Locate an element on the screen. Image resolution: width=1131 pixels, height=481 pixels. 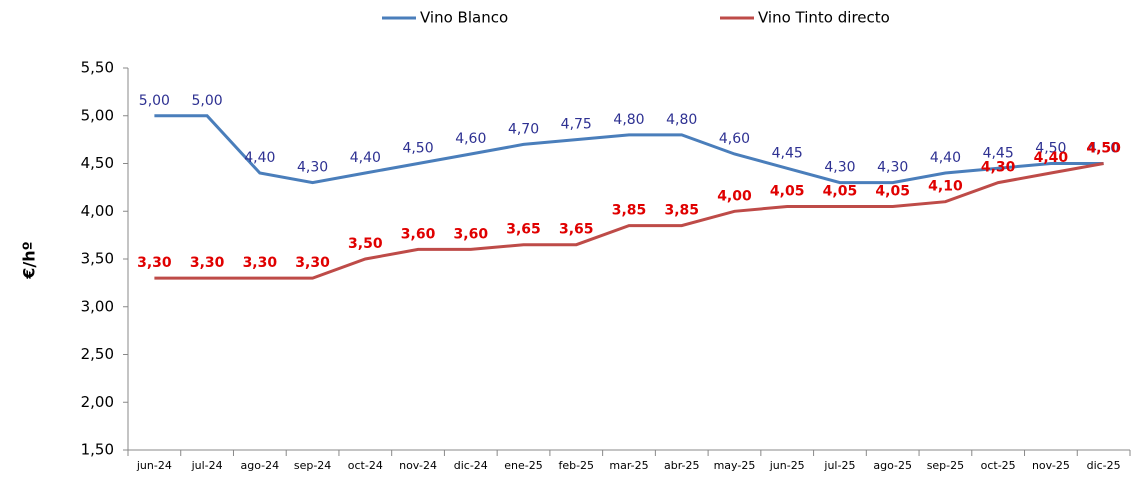
x-tick-label: nov-25 is located at coordinates (1051, 465).